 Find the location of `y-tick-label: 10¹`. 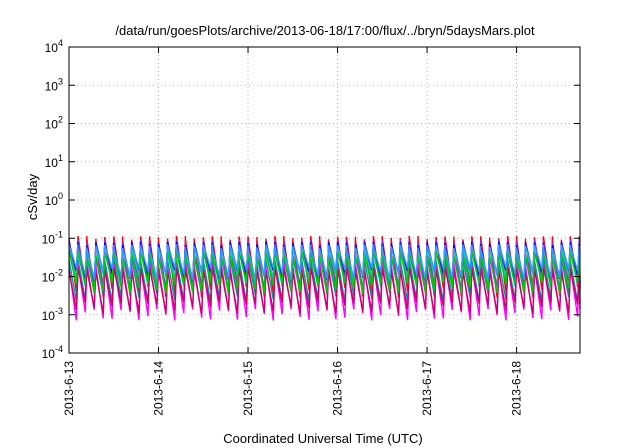

y-tick-label: 10¹ is located at coordinates (54, 161).